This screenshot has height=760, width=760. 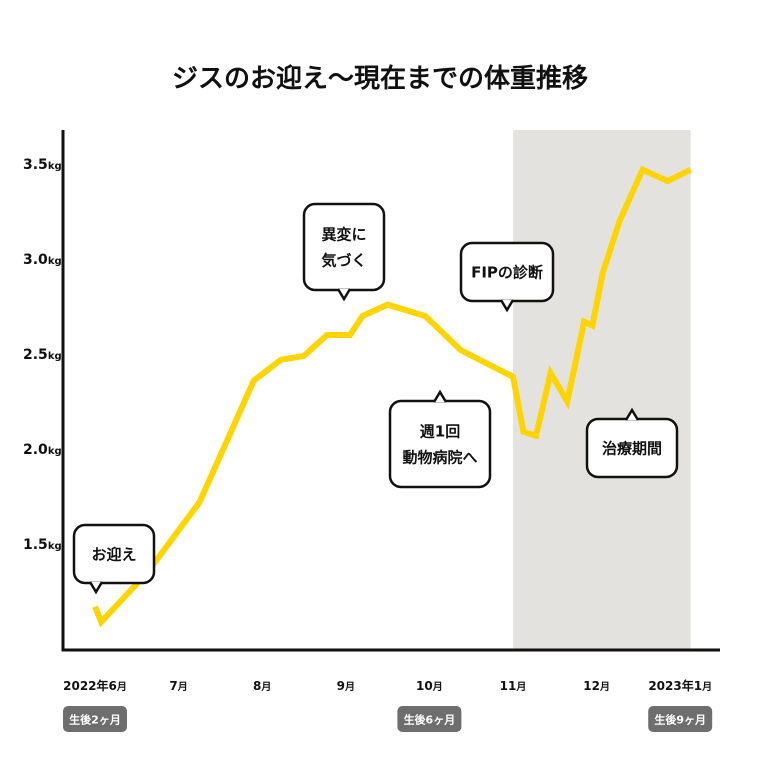 What do you see at coordinates (343, 235) in the screenshot?
I see `callout-text: 異変に` at bounding box center [343, 235].